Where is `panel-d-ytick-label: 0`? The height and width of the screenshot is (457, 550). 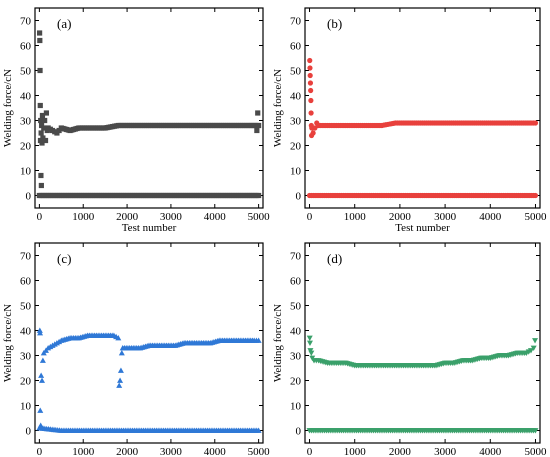
panel-d-ytick-label: 0 is located at coordinates (299, 432).